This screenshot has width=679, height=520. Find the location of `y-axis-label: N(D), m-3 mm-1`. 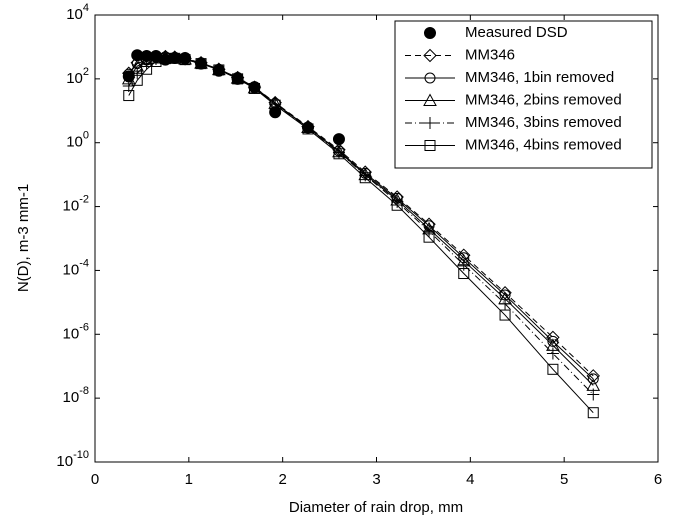

y-axis-label: N(D), m-3 mm-1 is located at coordinates (23, 238).